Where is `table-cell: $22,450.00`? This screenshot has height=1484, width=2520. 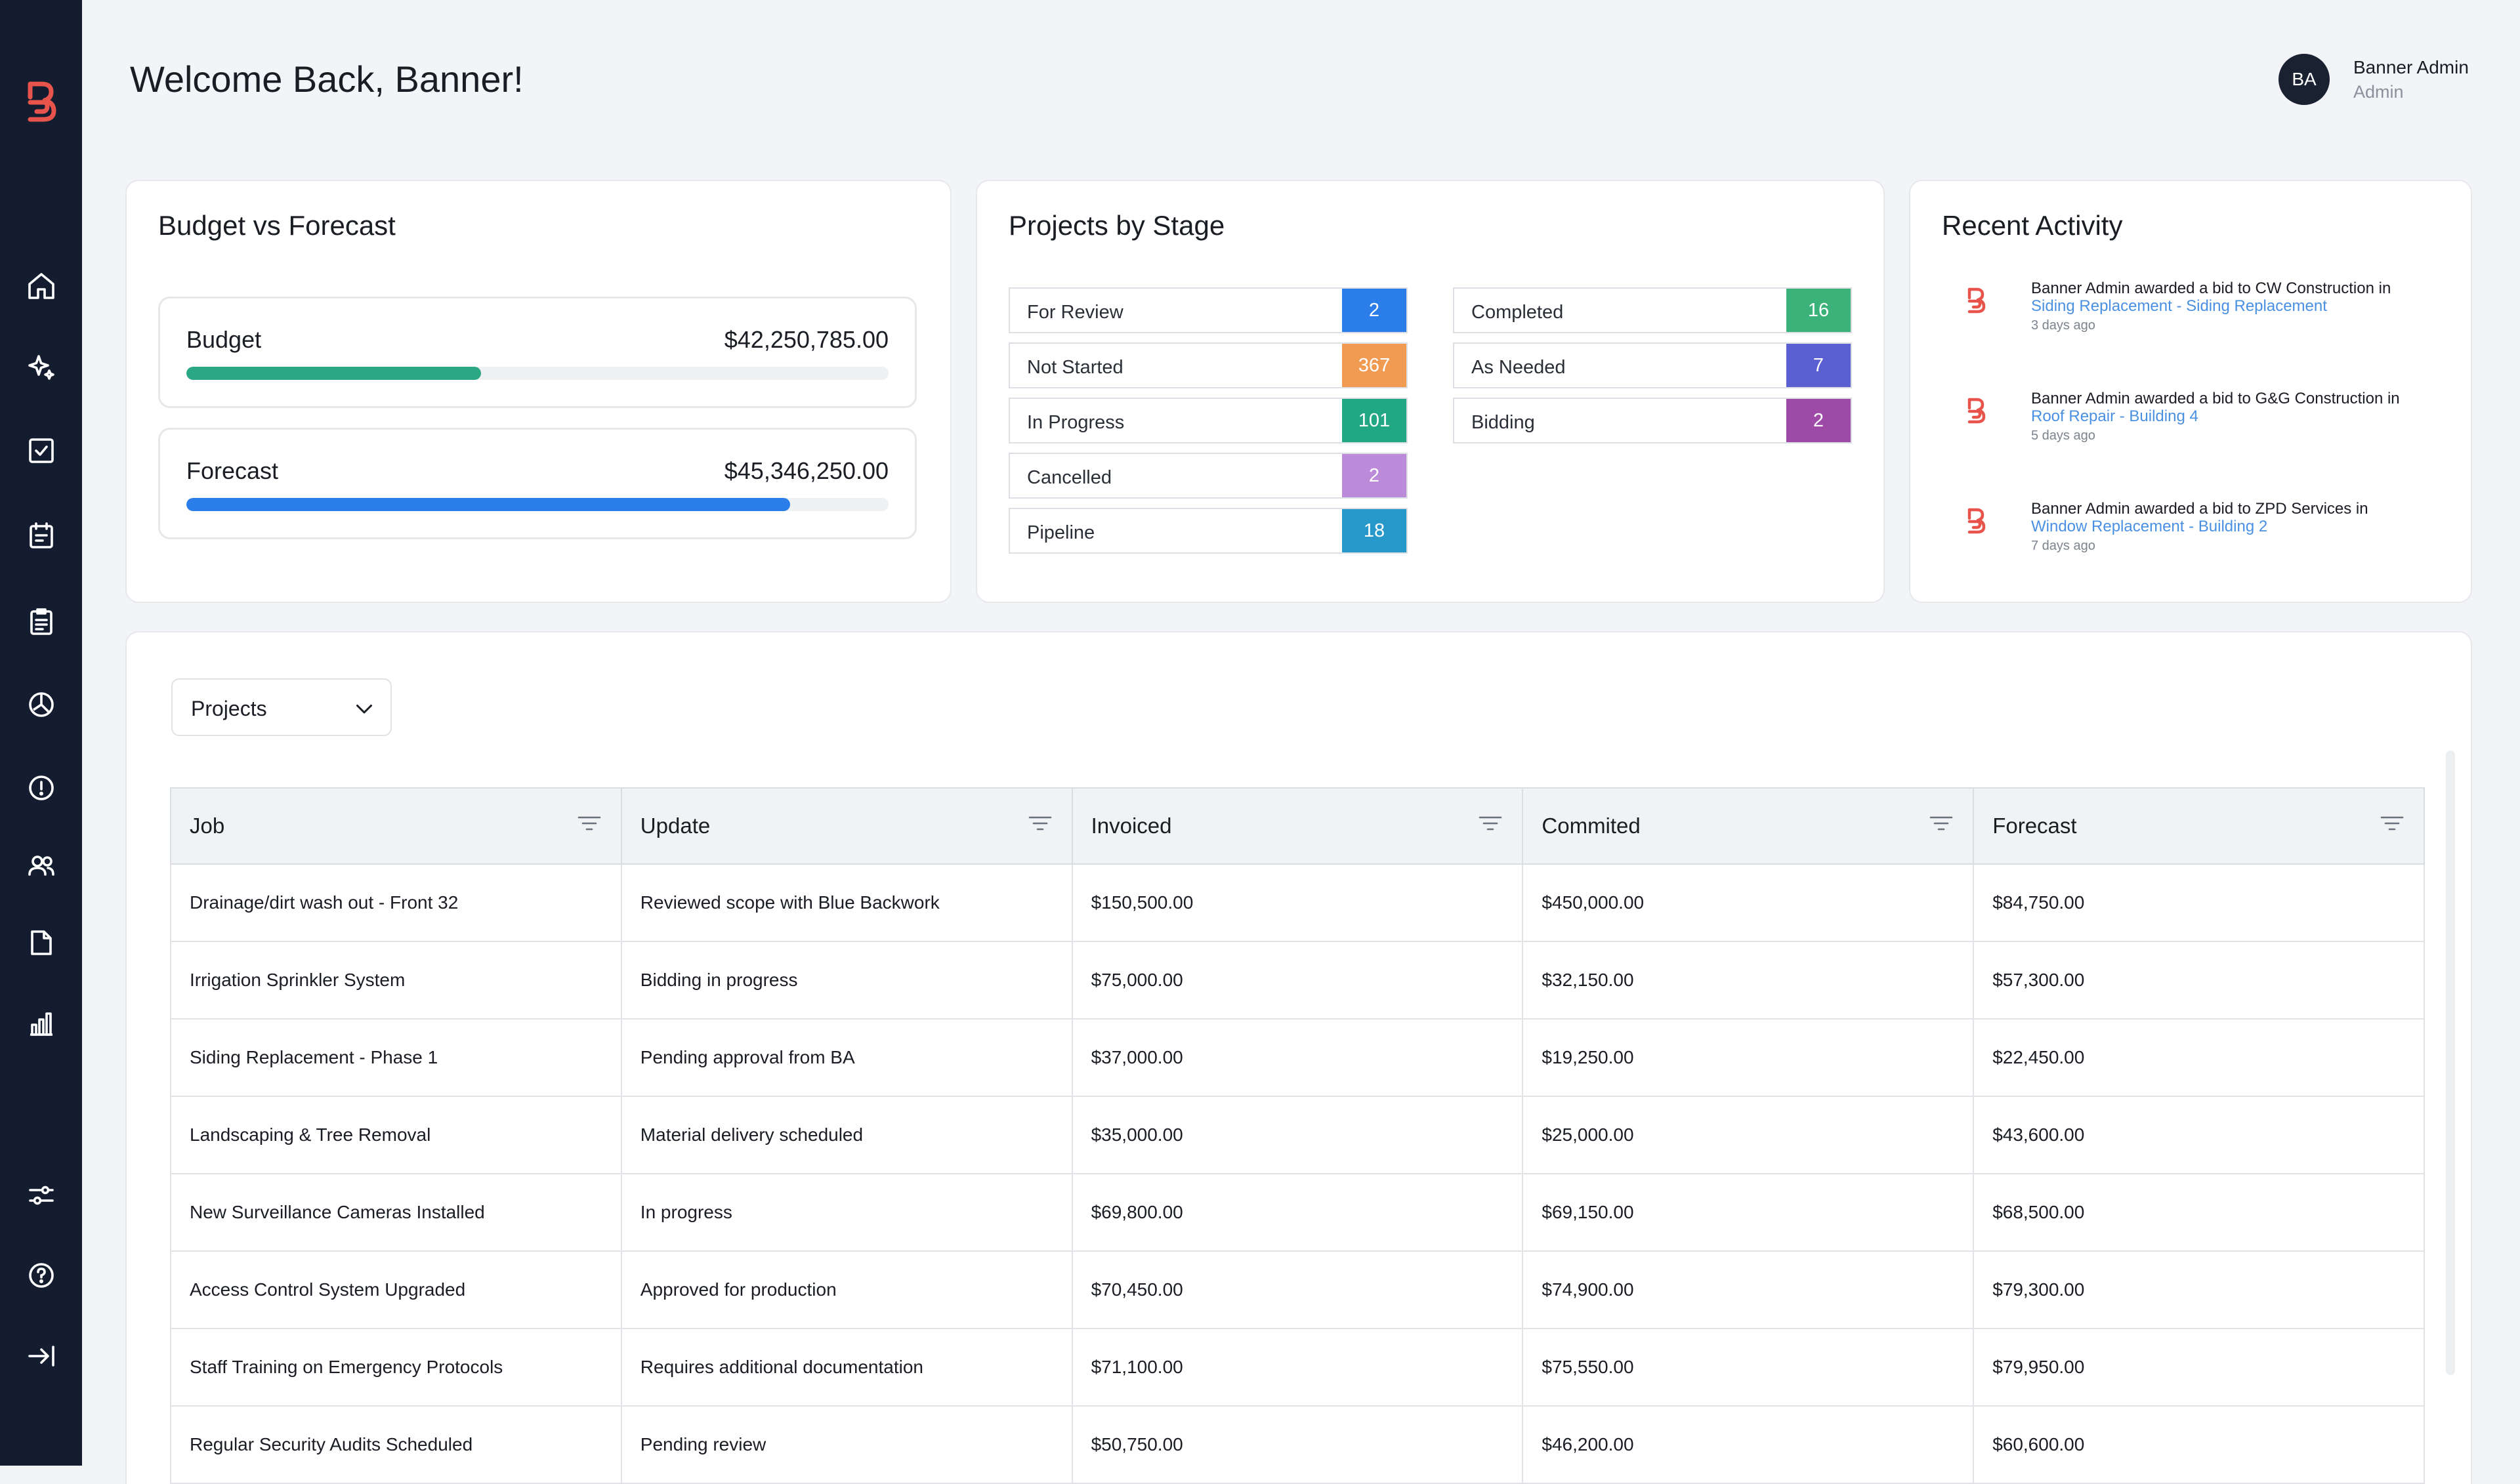
table-cell: $22,450.00 is located at coordinates (2199, 1057).